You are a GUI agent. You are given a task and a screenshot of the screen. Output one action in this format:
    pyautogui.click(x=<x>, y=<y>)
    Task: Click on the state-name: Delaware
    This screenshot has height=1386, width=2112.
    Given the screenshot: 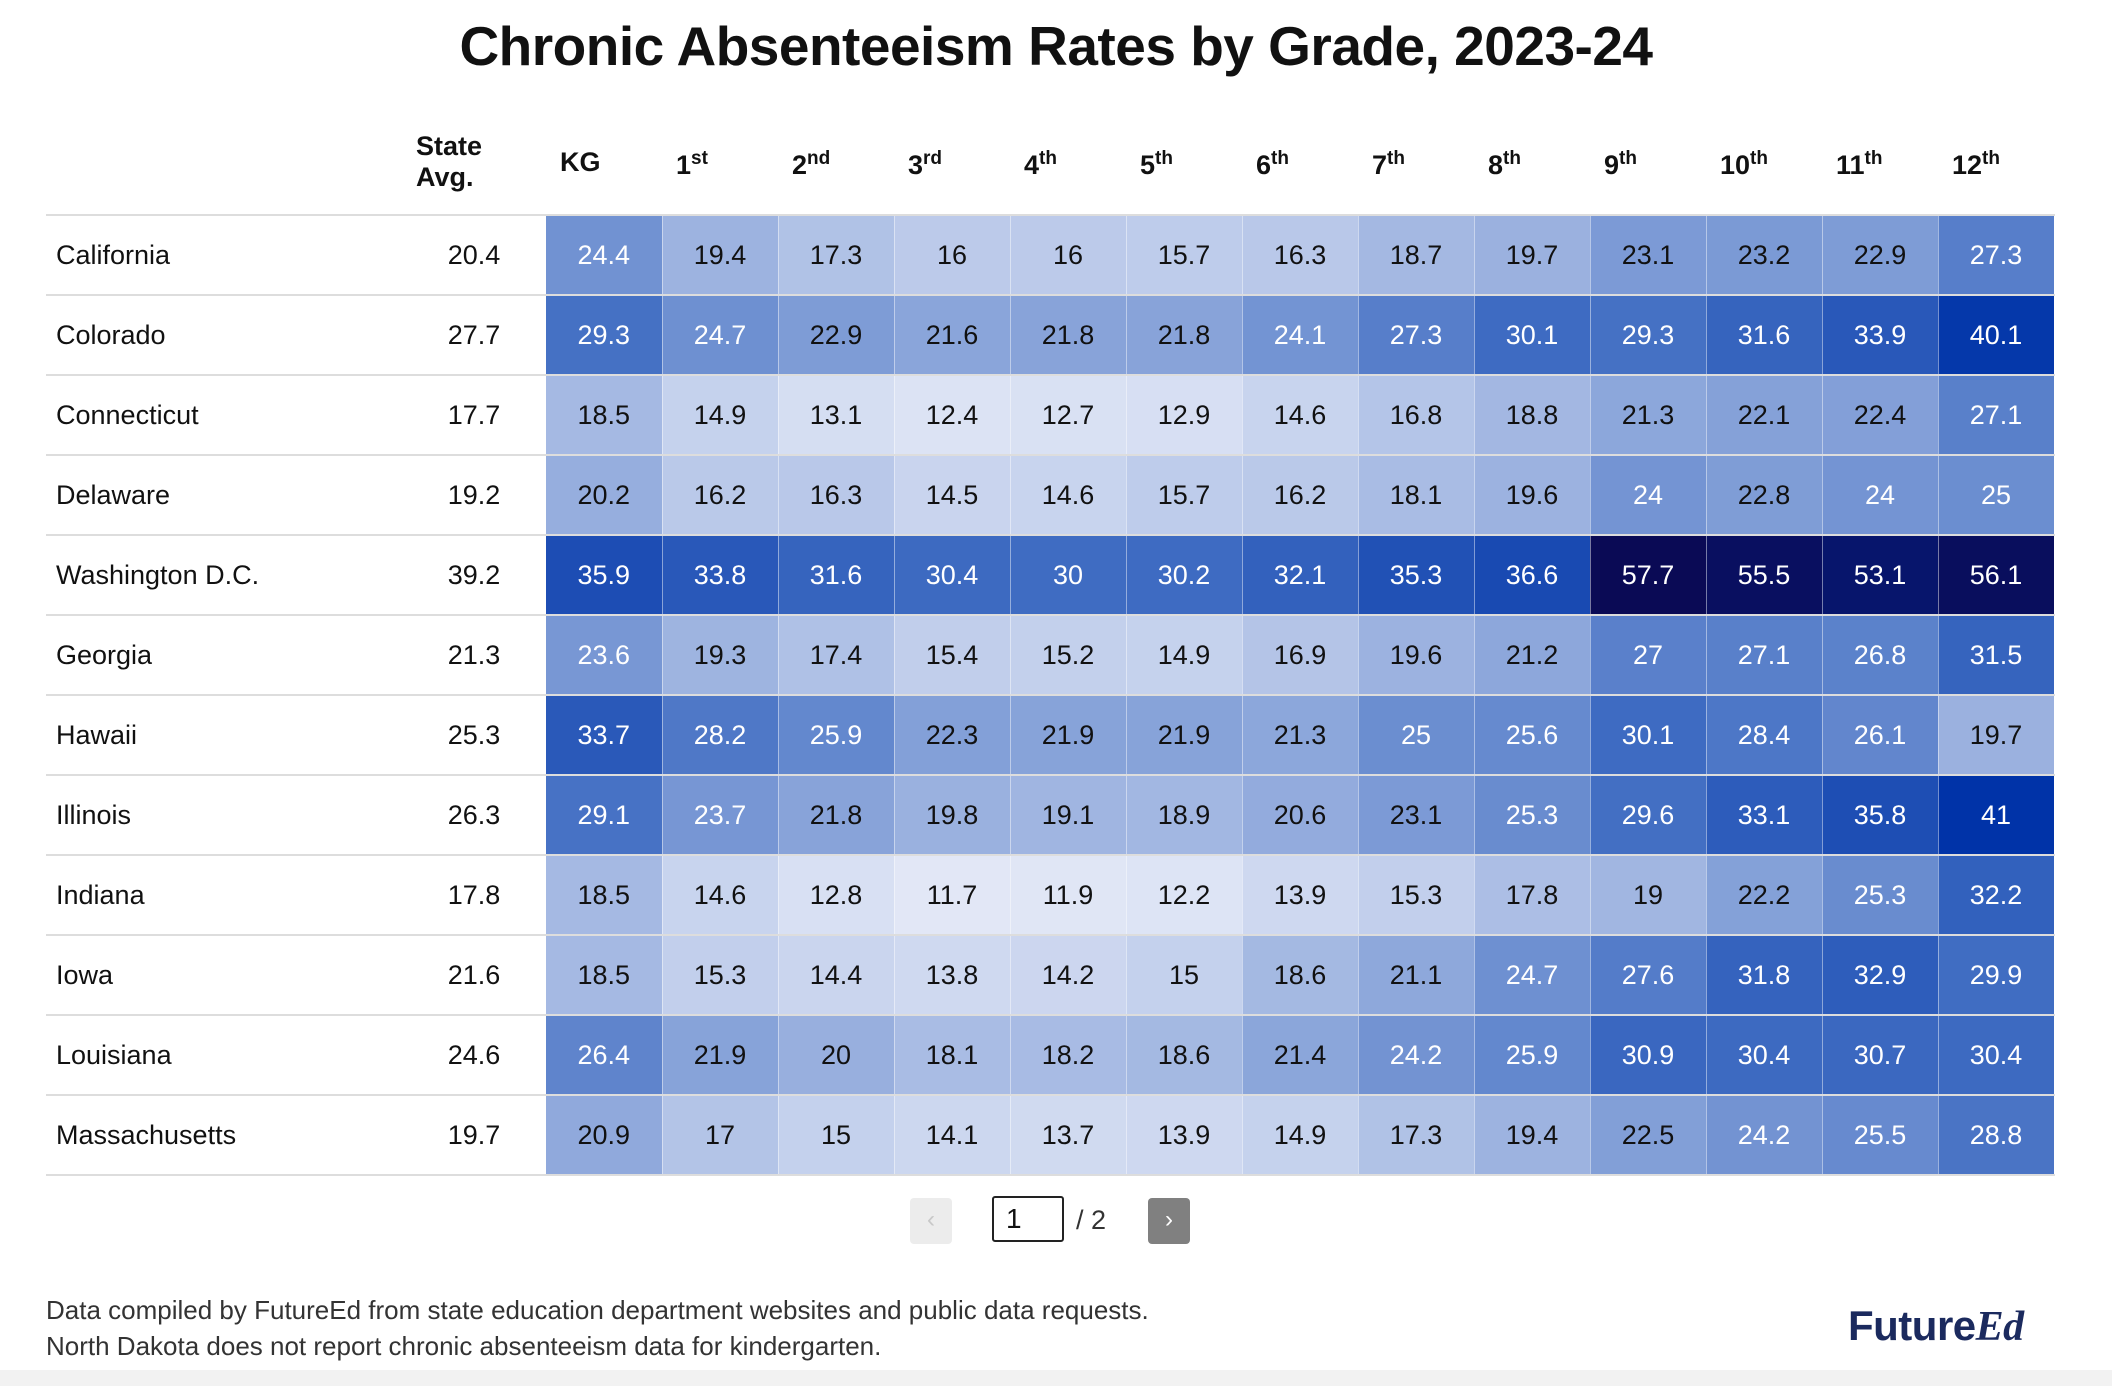 What is the action you would take?
    pyautogui.click(x=224, y=495)
    